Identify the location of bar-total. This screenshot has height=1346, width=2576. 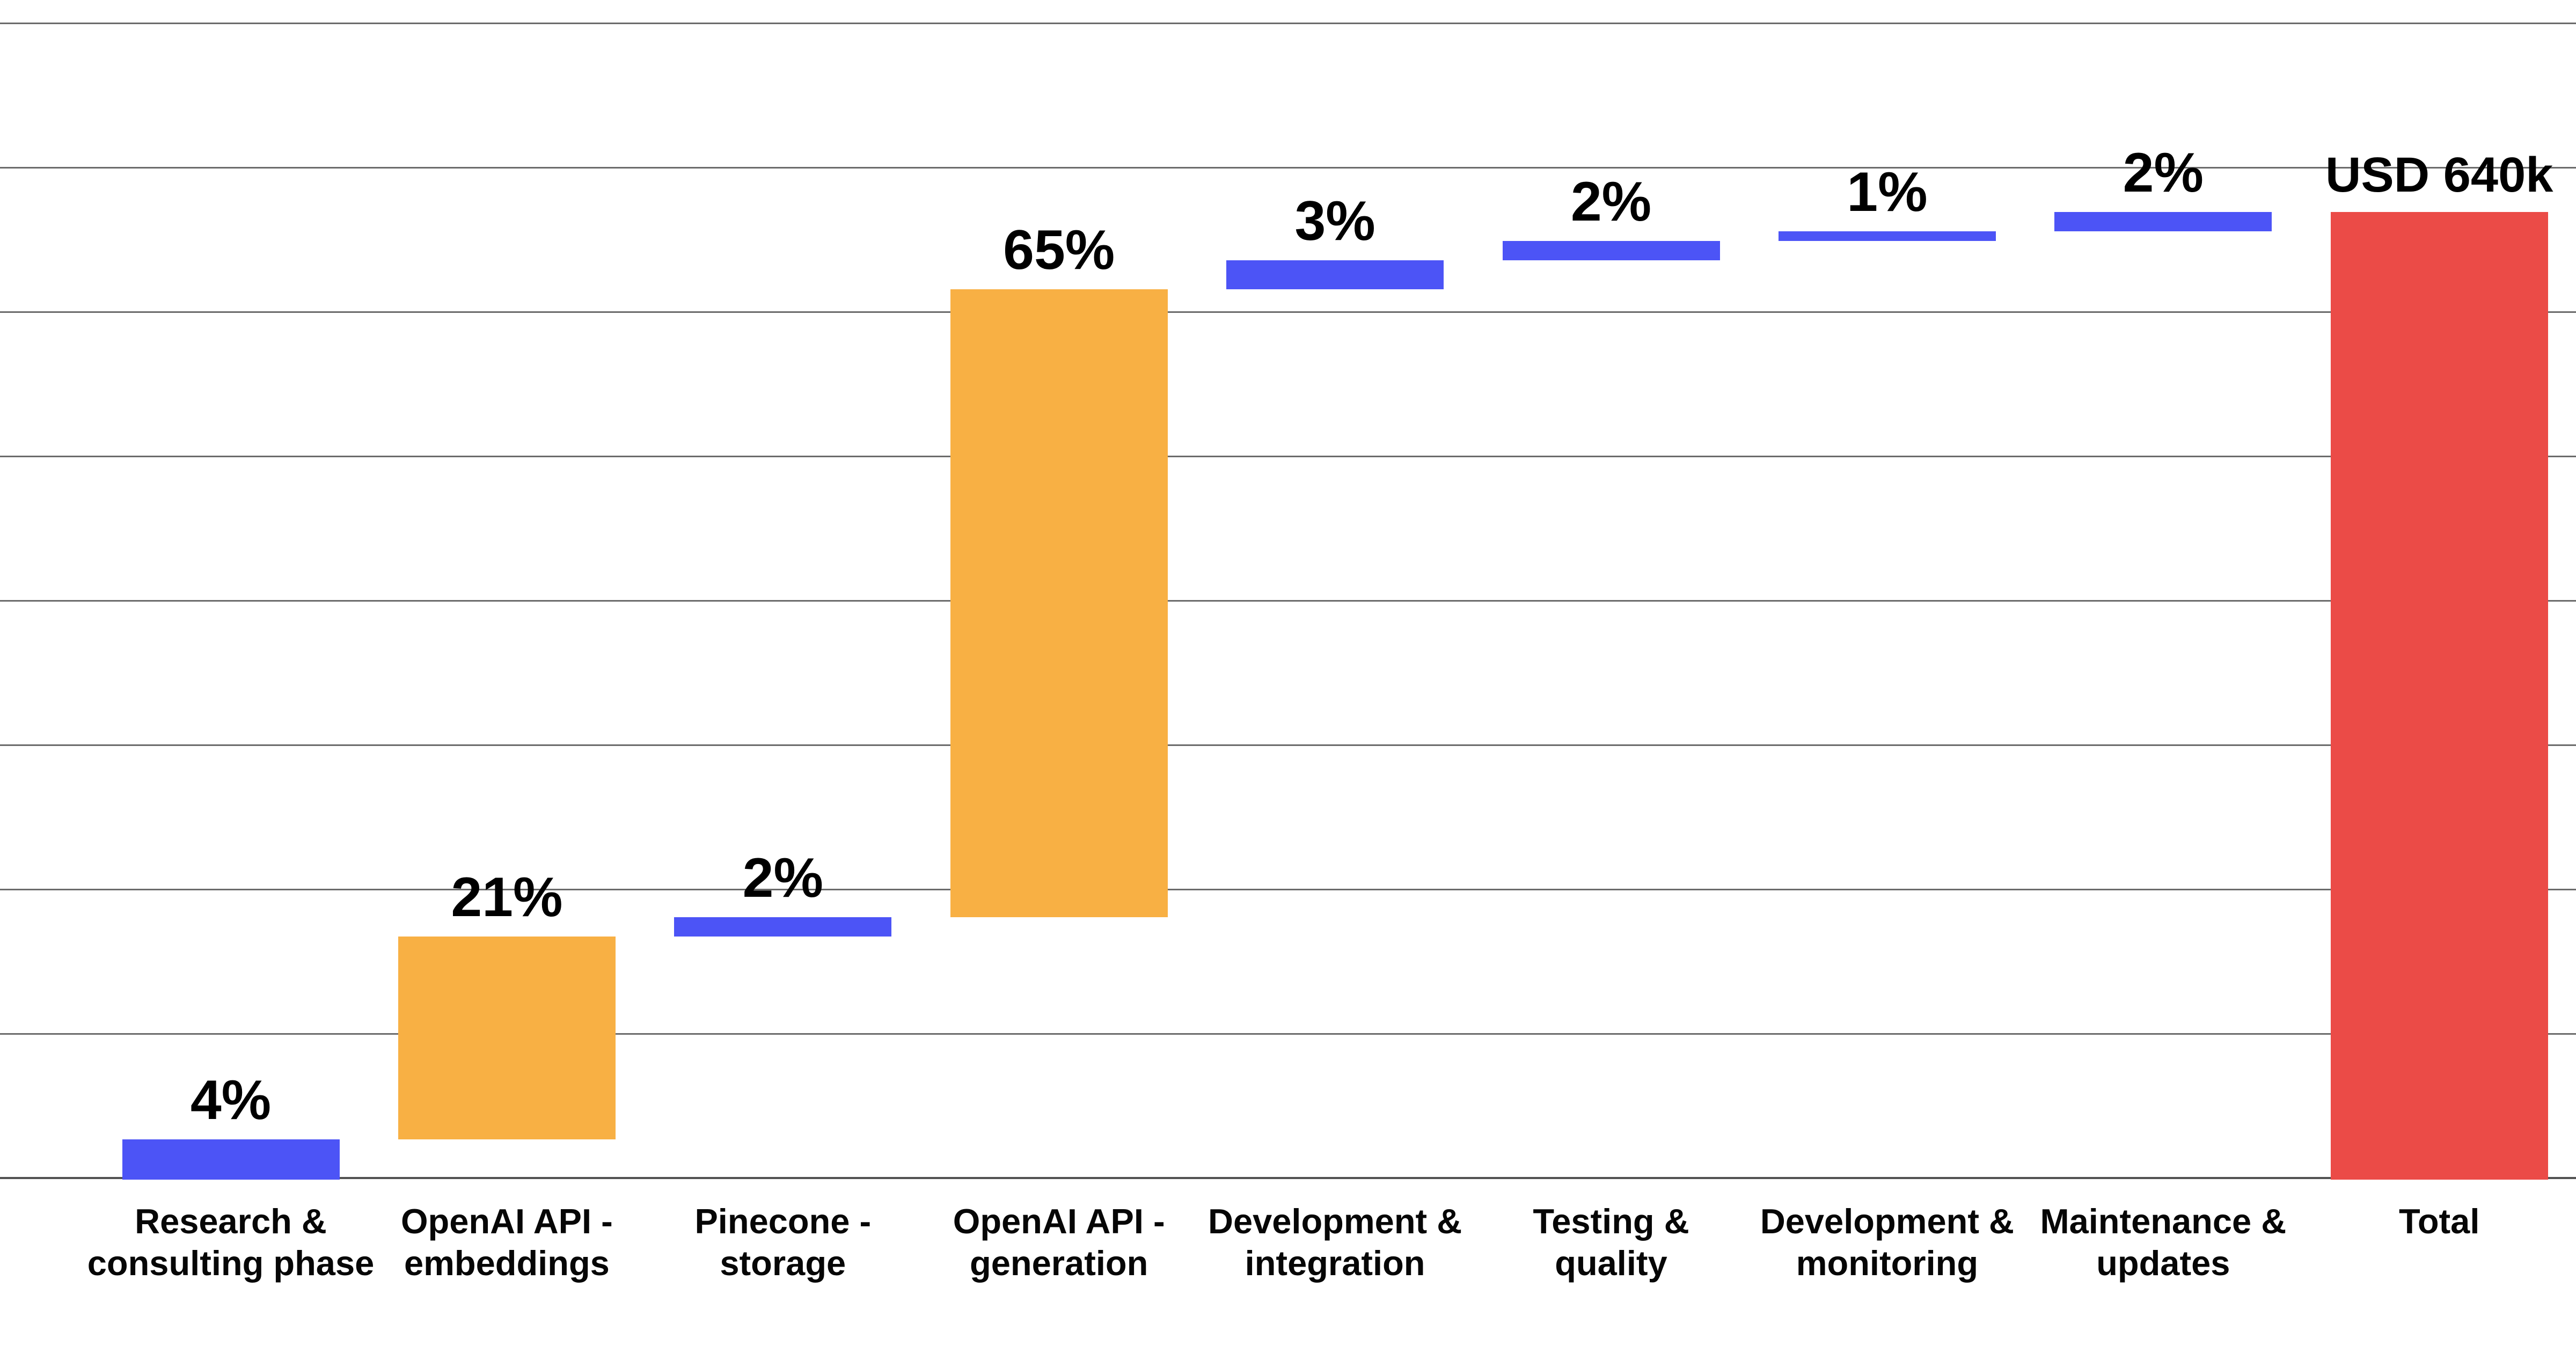
(2439, 696).